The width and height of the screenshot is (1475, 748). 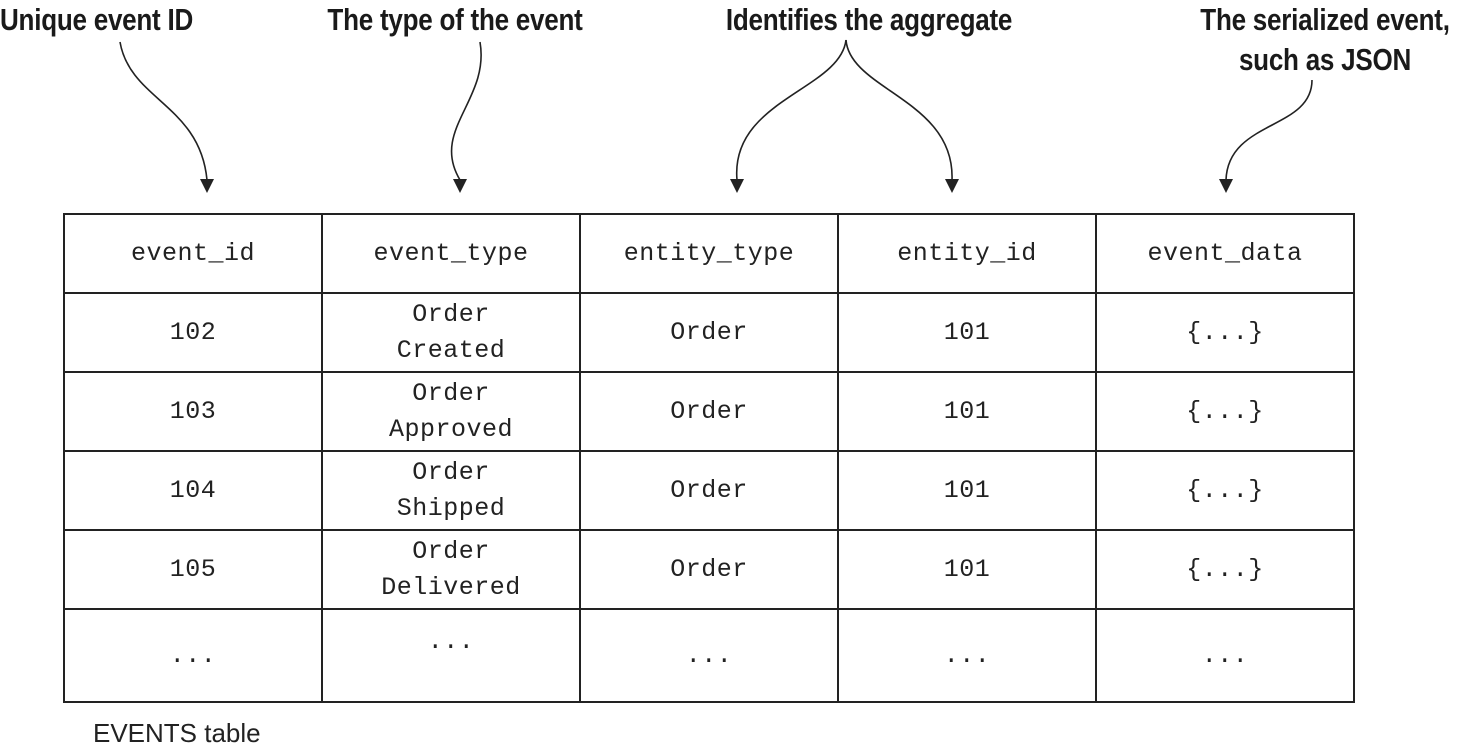 What do you see at coordinates (451, 569) in the screenshot?
I see `cell-event-type: Order Delivered` at bounding box center [451, 569].